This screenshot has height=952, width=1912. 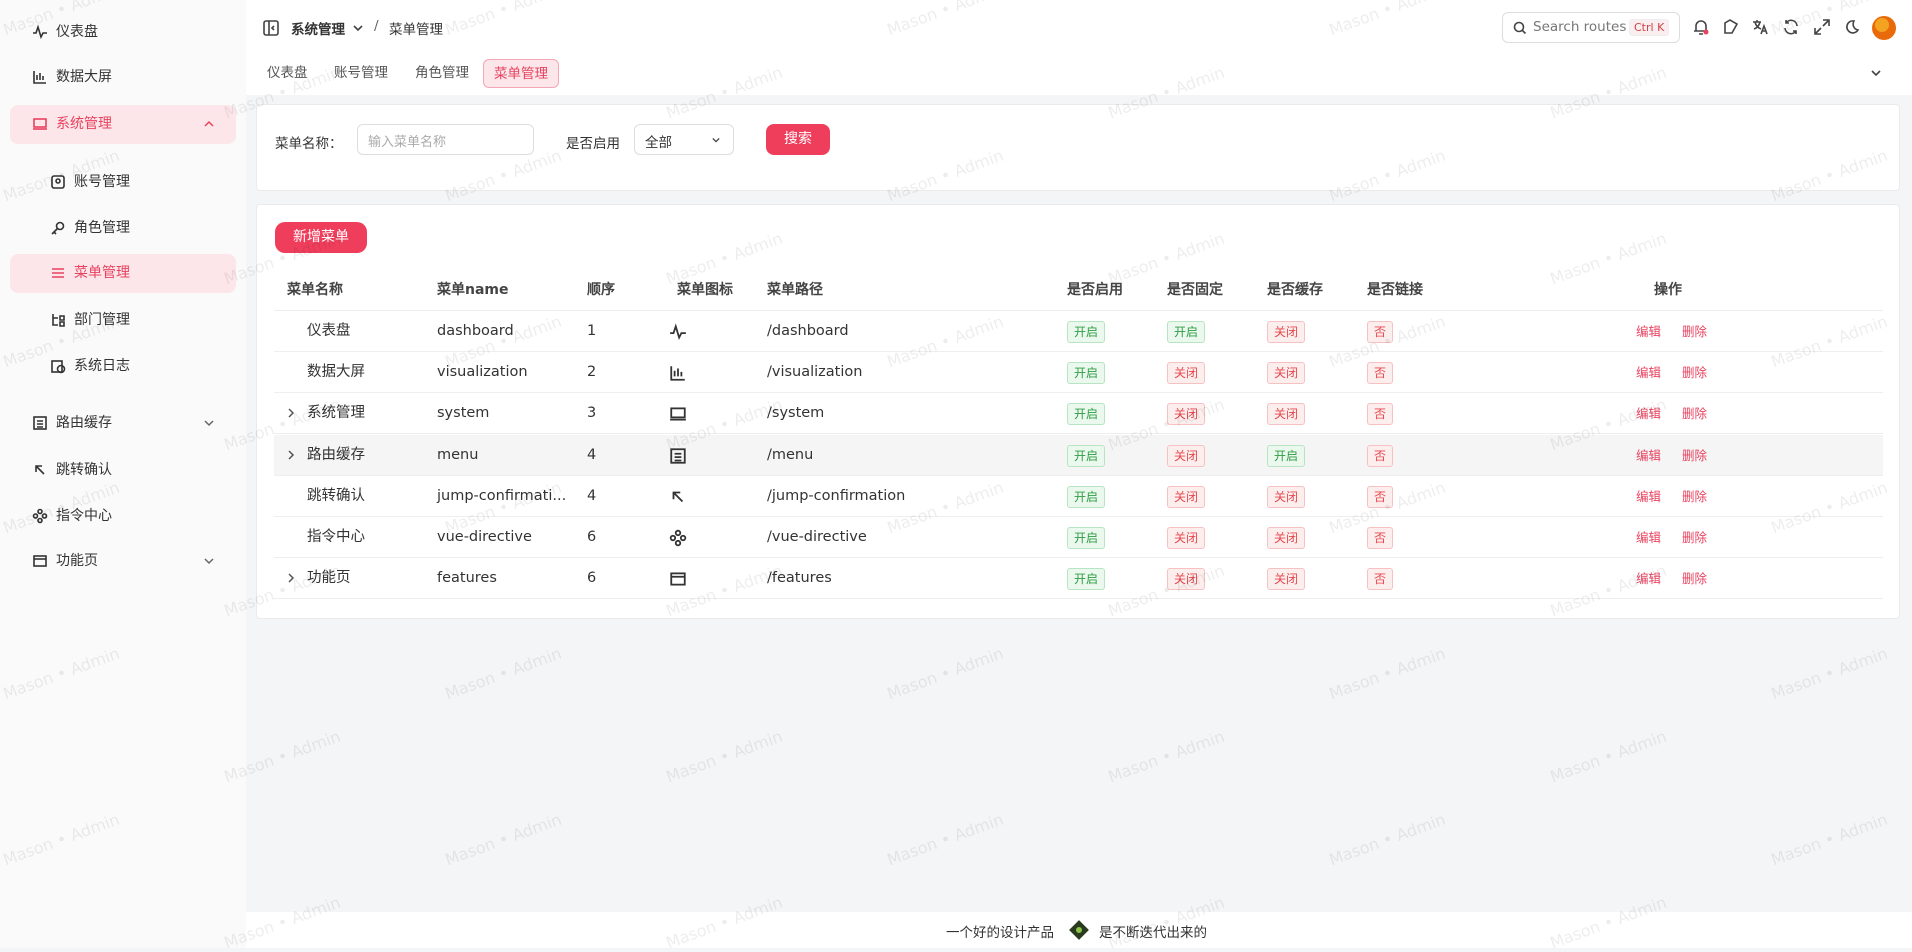 What do you see at coordinates (102, 273) in the screenshot?
I see `menu-label: 菜单管理` at bounding box center [102, 273].